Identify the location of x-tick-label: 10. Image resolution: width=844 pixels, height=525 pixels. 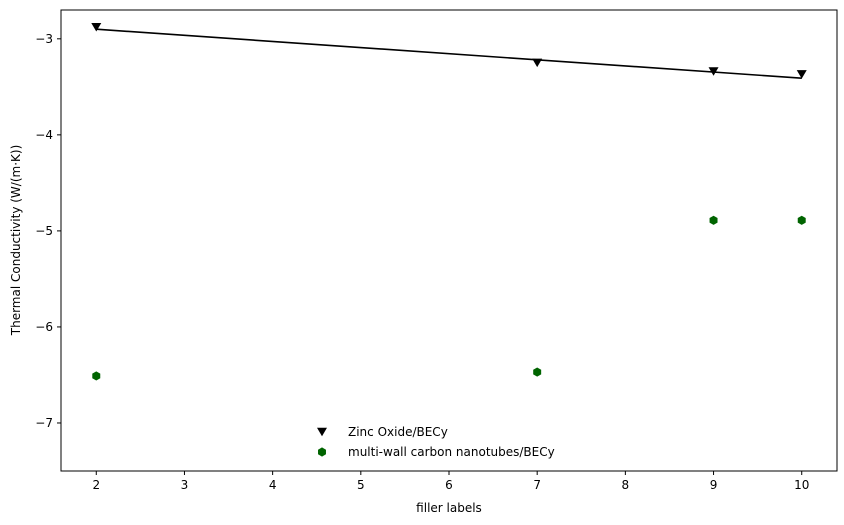
(801, 485).